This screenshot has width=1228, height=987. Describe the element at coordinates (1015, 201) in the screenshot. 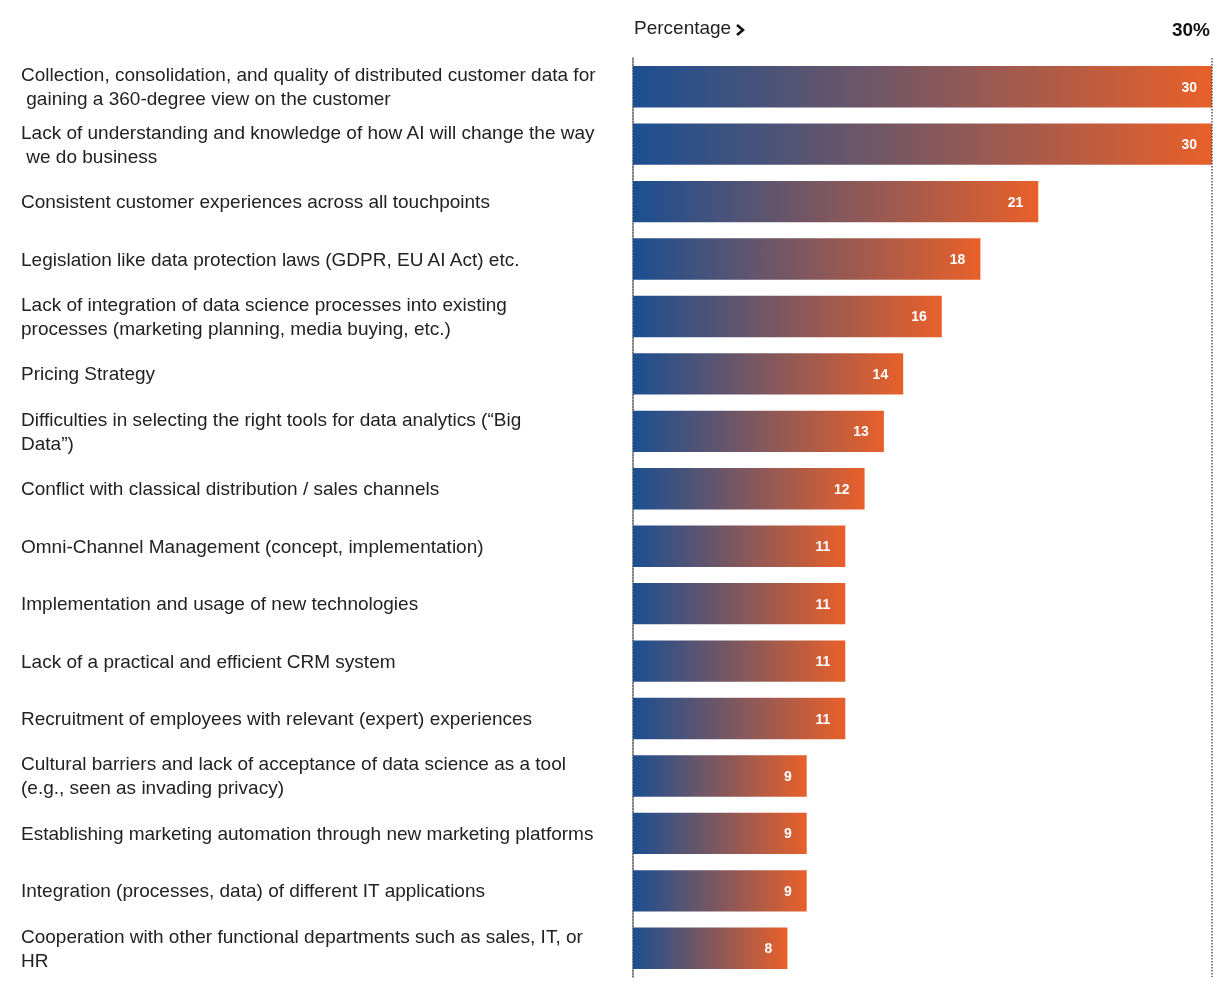

I see `data-label: 21` at that location.